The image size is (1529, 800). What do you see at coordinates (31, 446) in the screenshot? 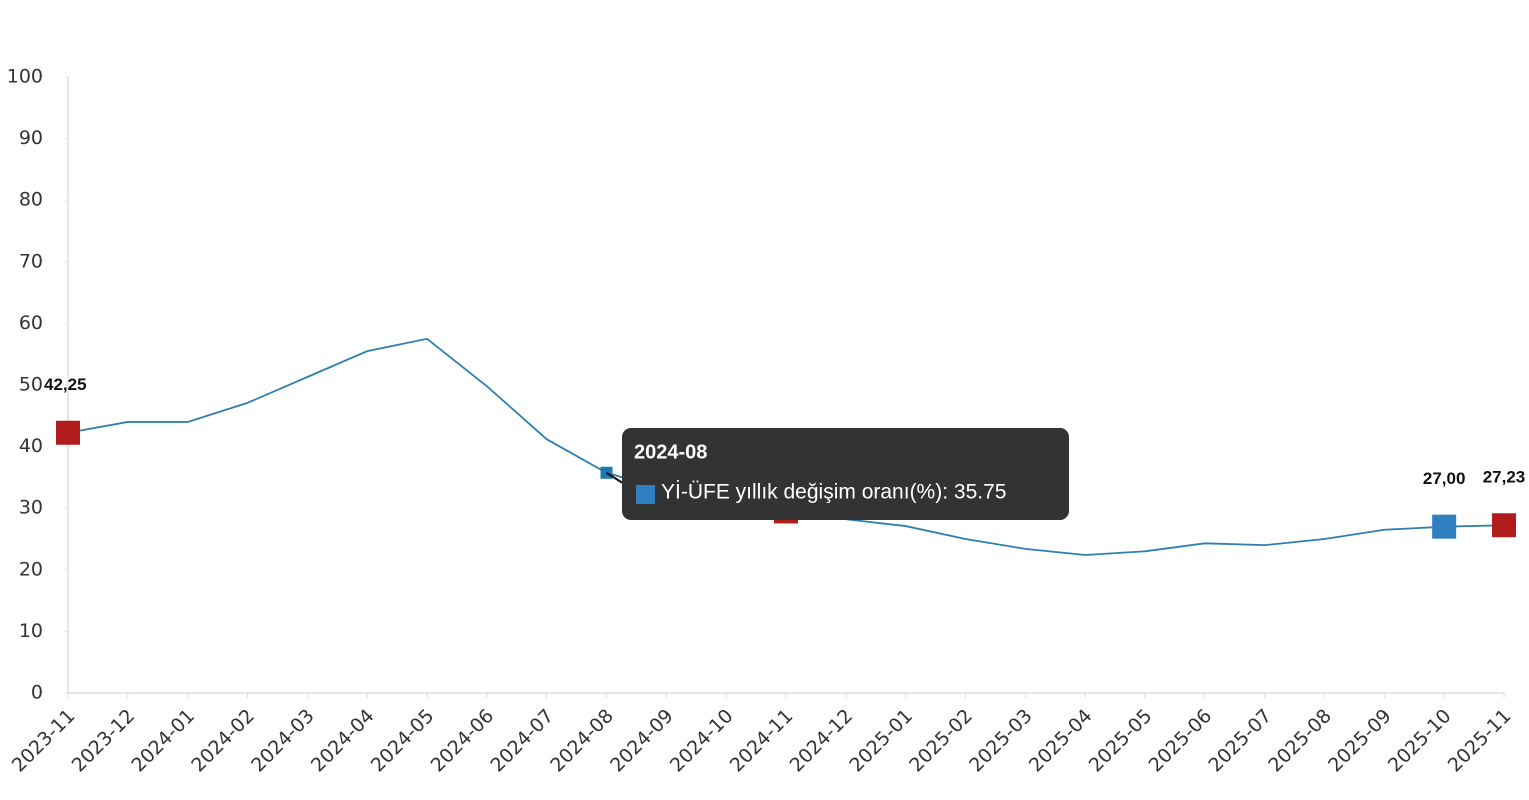
I see `y-tick-label: 40` at bounding box center [31, 446].